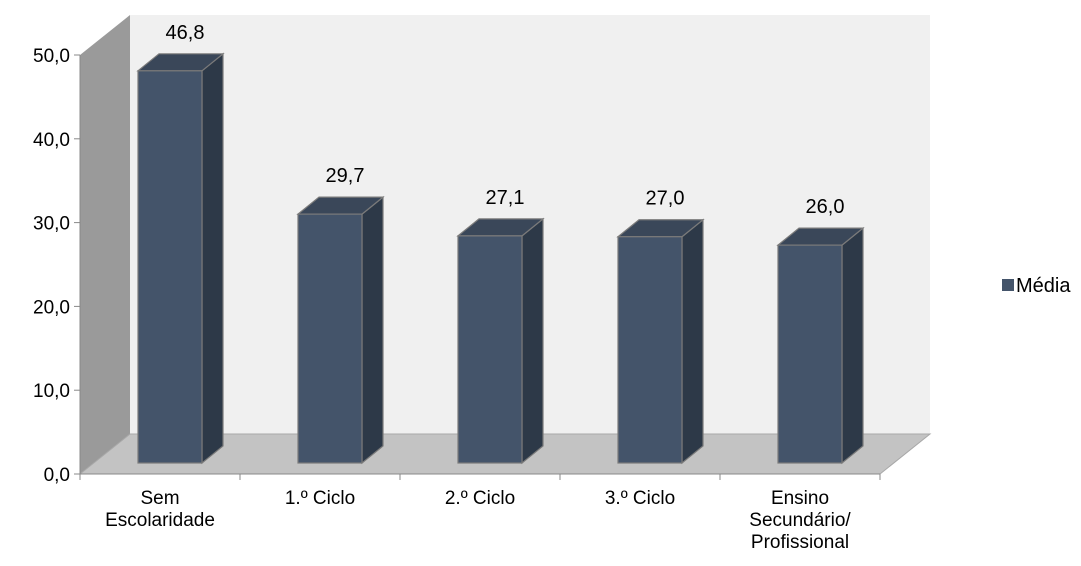 The image size is (1081, 566). I want to click on y-tick-label: 50,0, so click(51, 56).